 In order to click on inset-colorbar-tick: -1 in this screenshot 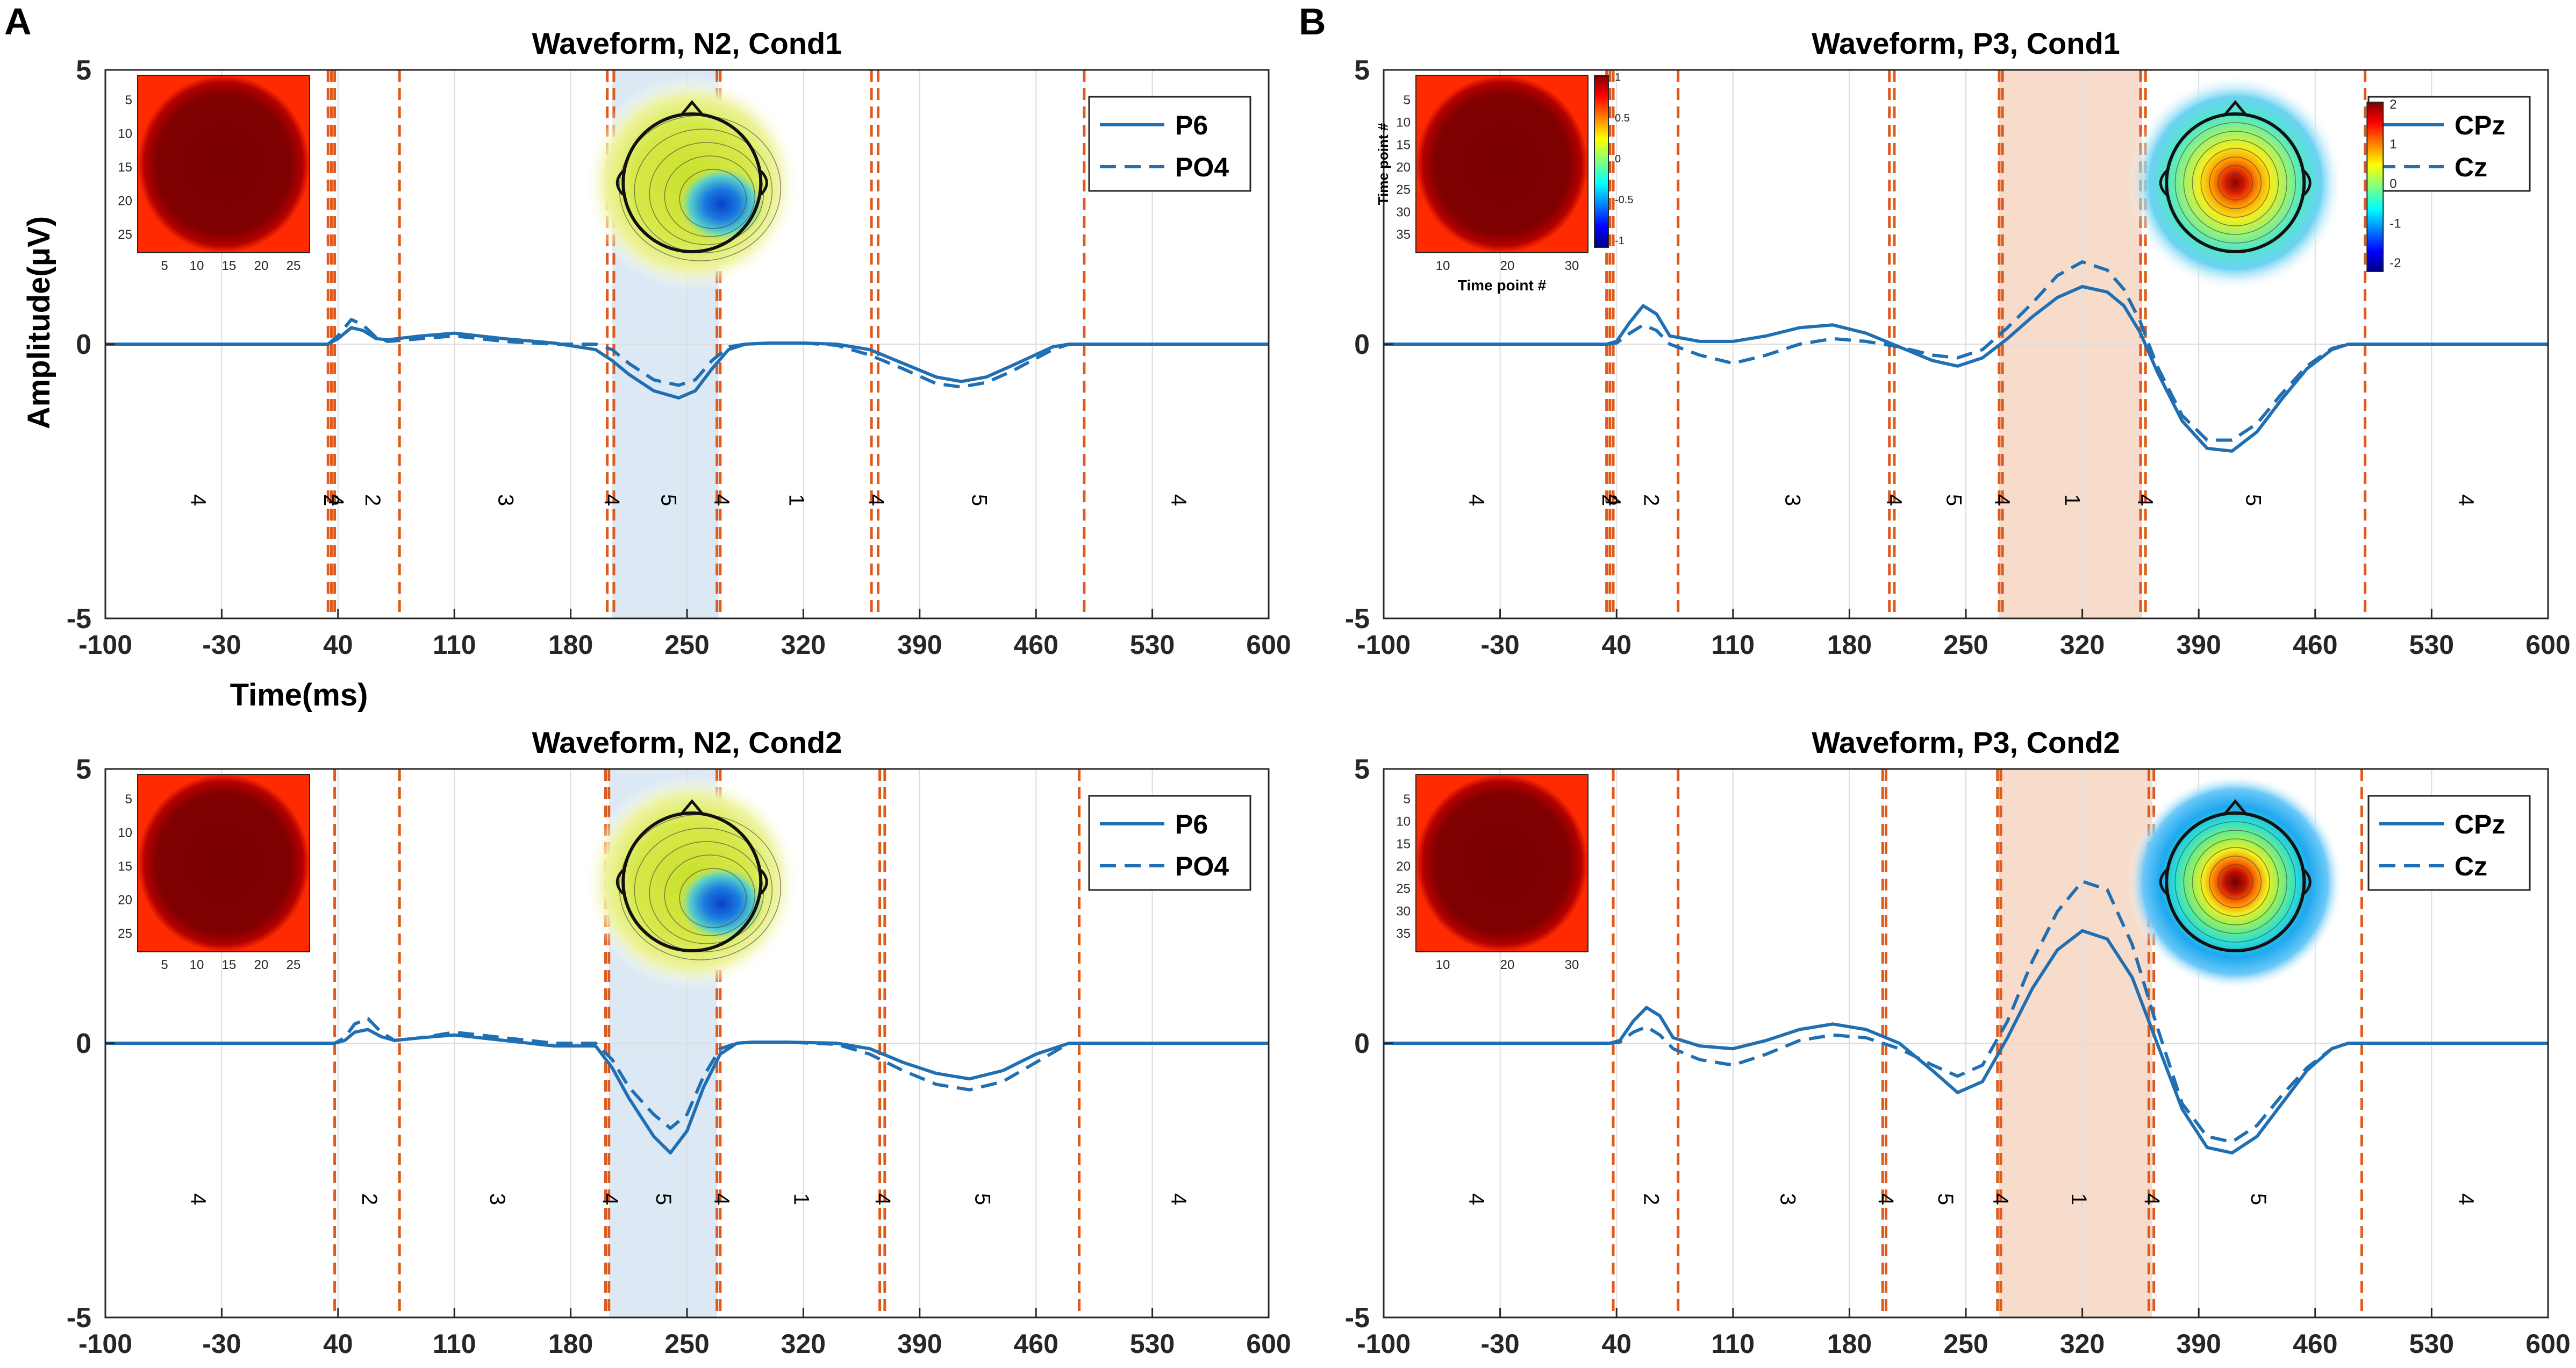, I will do `click(1620, 241)`.